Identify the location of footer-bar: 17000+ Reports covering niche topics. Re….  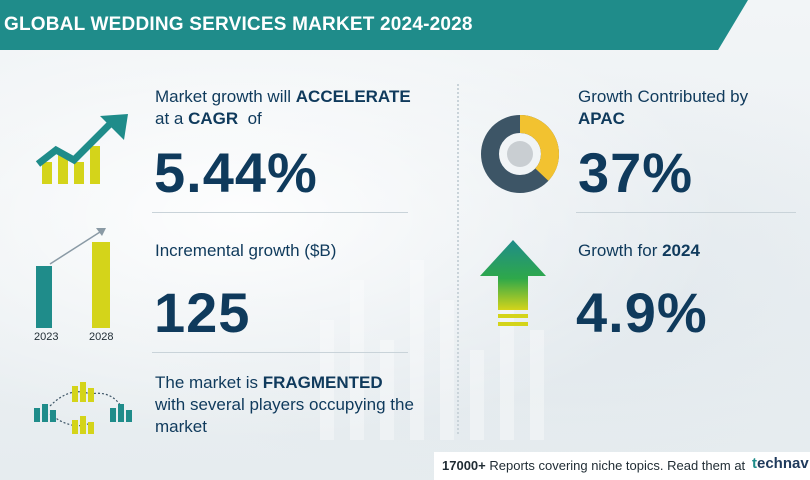
(622, 466).